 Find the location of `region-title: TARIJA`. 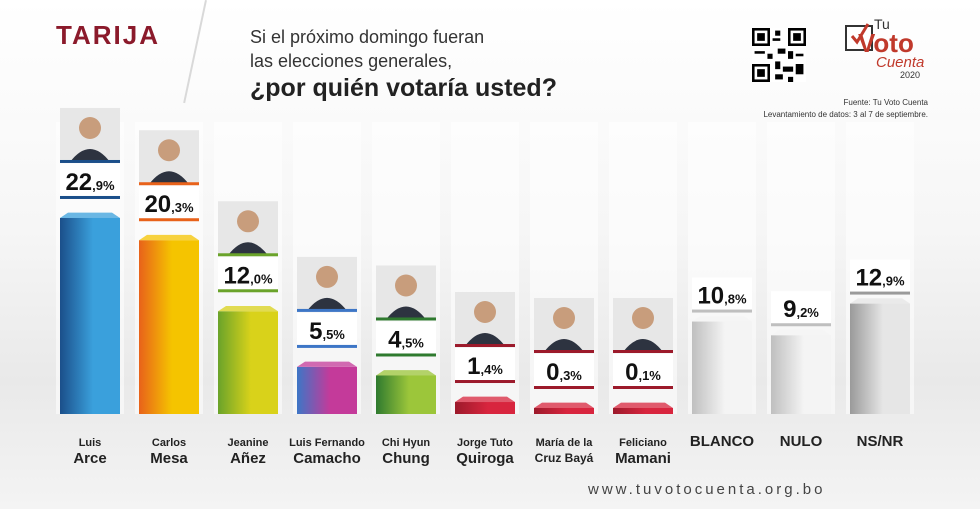

region-title: TARIJA is located at coordinates (108, 35).